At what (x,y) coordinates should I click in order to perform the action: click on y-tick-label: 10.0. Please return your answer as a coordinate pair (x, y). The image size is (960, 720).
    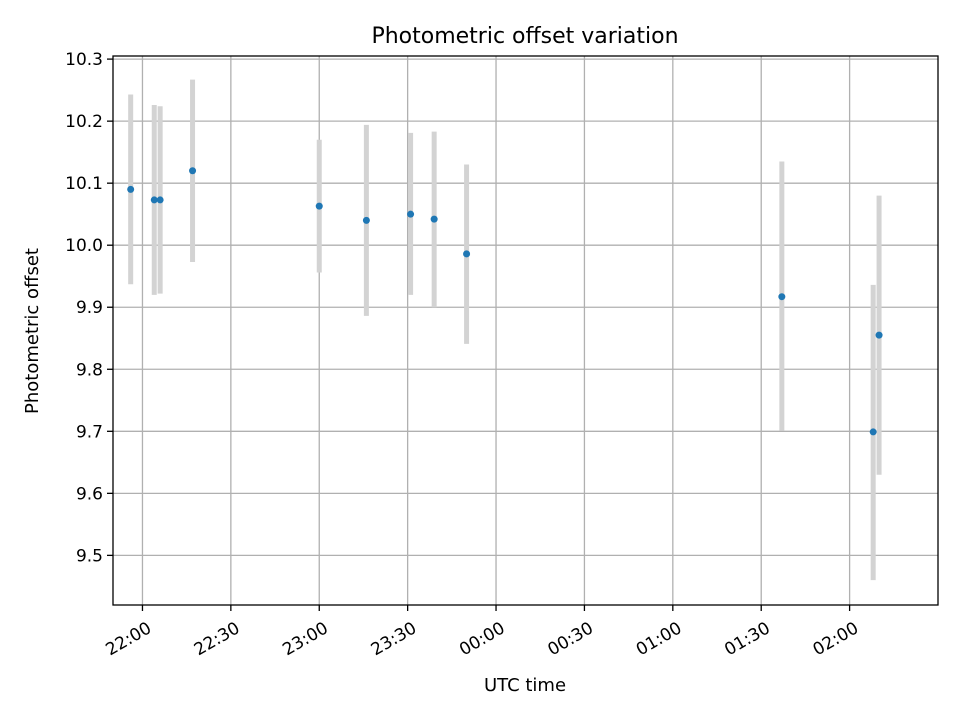
    Looking at the image, I should click on (84, 246).